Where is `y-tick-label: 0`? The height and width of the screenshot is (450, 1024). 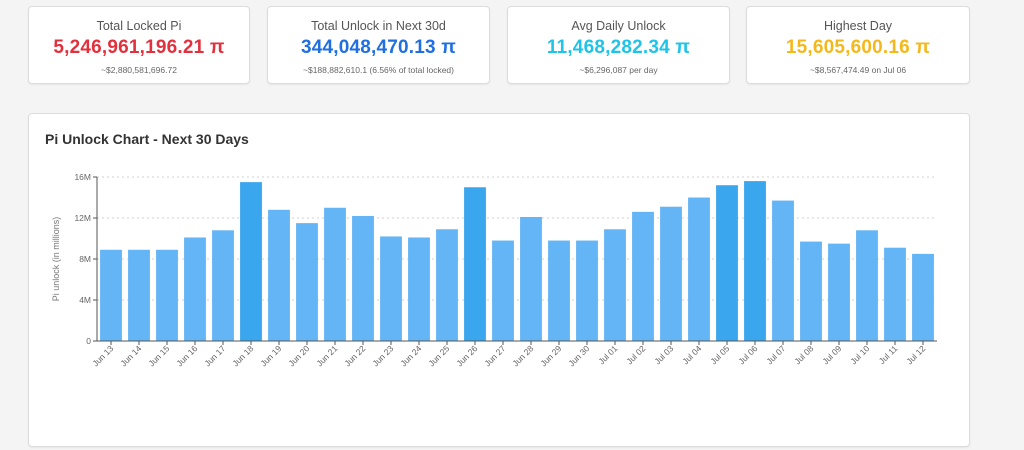
y-tick-label: 0 is located at coordinates (88, 341).